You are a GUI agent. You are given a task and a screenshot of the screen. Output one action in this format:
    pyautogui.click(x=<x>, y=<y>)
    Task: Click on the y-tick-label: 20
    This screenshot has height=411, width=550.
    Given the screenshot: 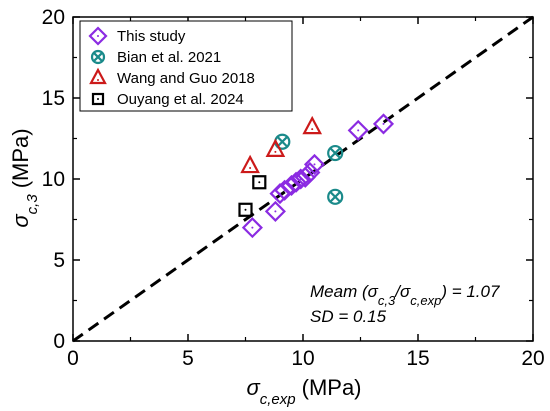 What is the action you would take?
    pyautogui.click(x=53, y=17)
    